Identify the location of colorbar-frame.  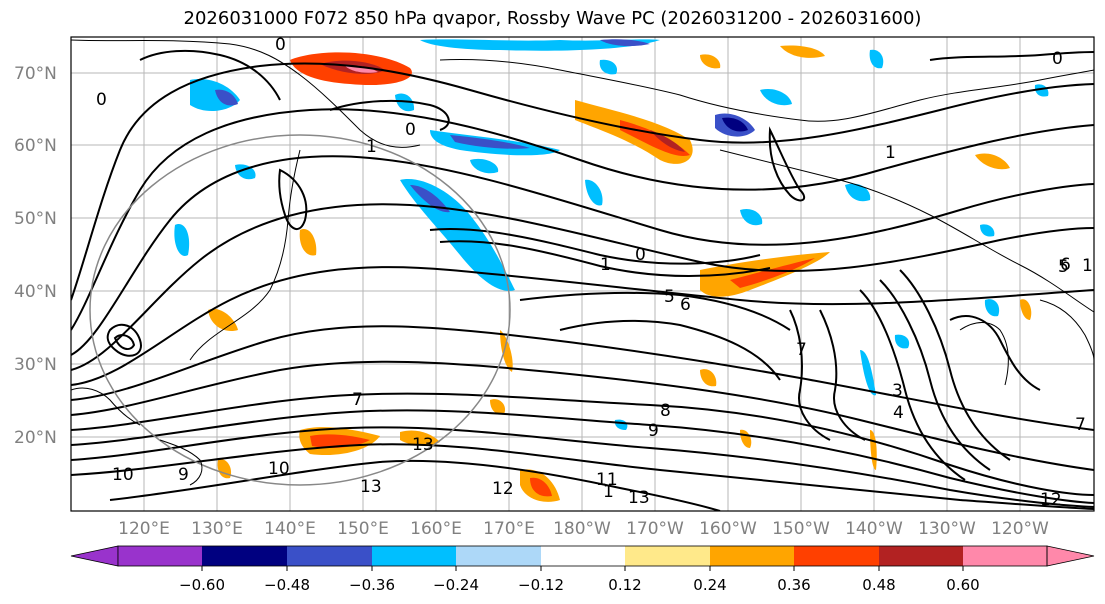
(582, 556).